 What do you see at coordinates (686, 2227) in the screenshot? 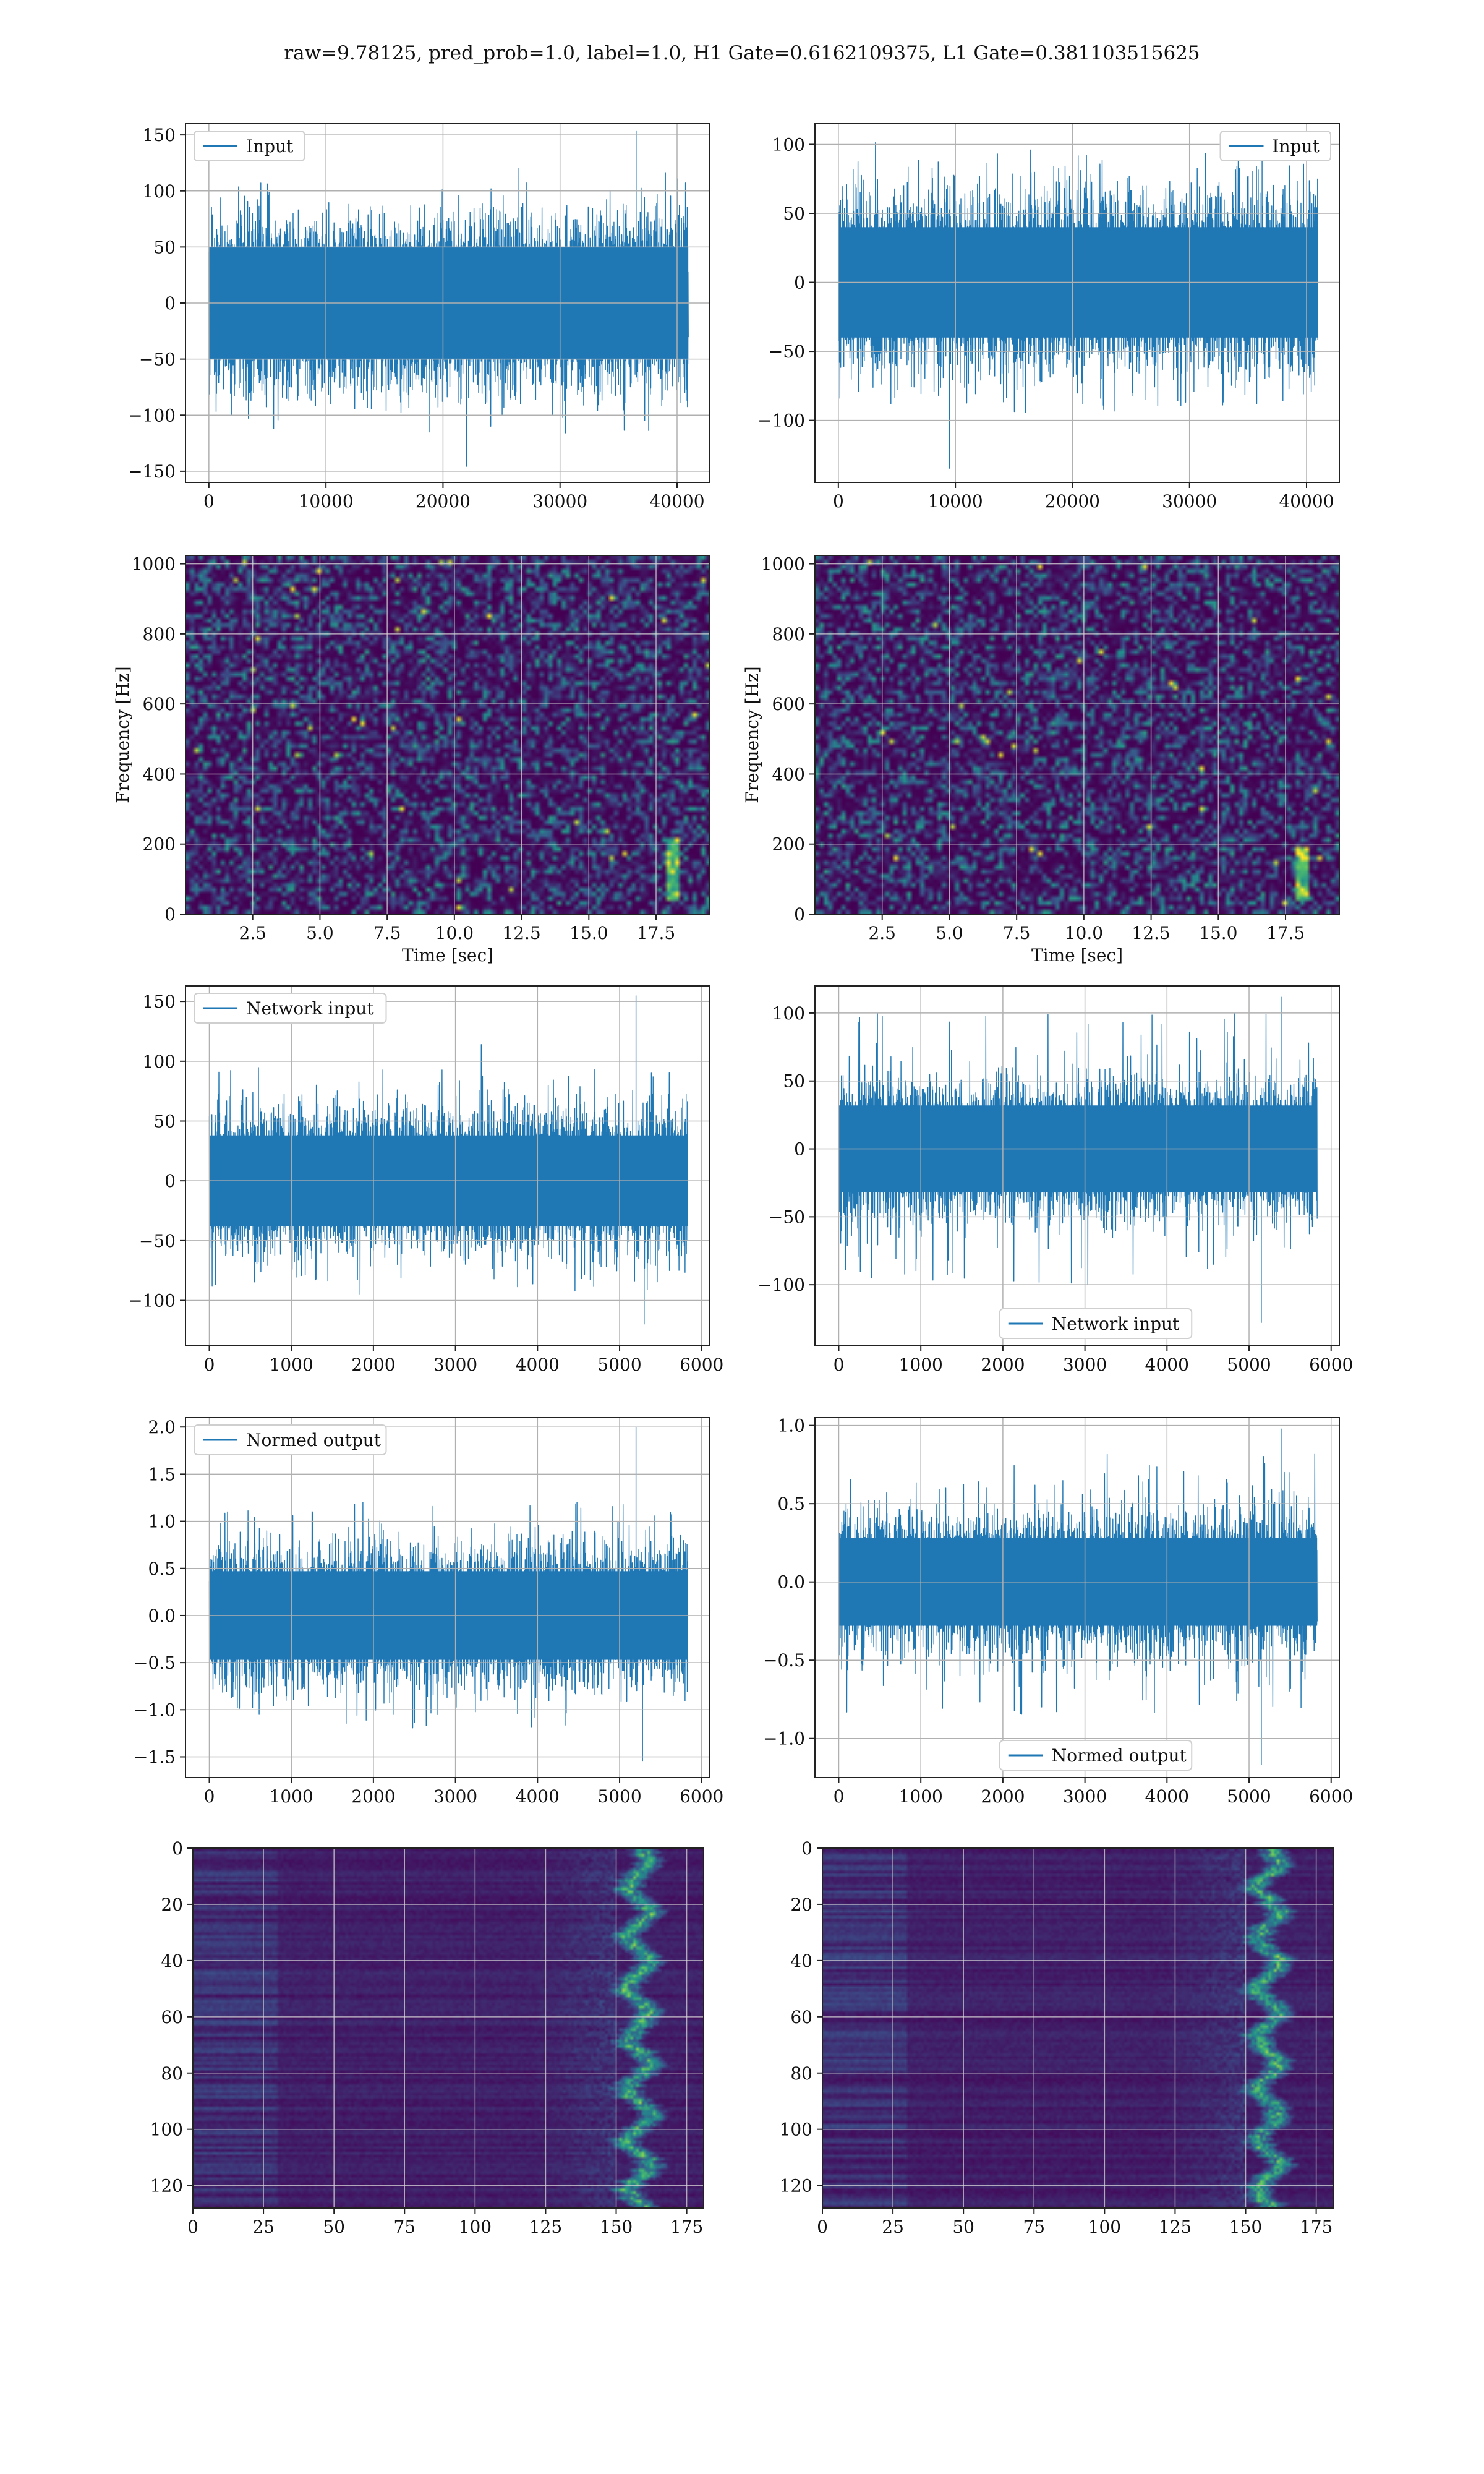
I see `x-tick-label: 175` at bounding box center [686, 2227].